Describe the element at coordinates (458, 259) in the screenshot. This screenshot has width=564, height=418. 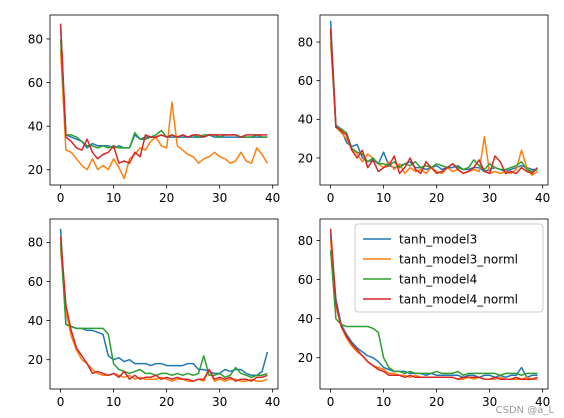
I see `legend-label: tanh_model3_norml` at that location.